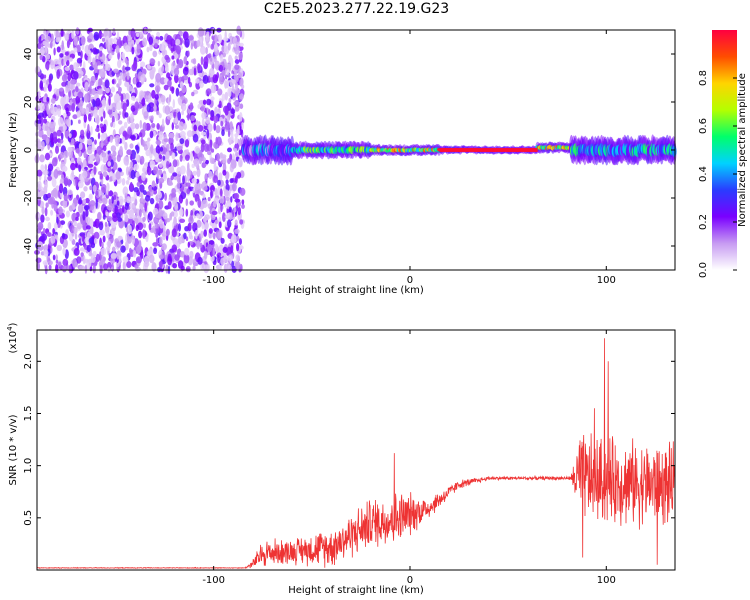 The image size is (750, 600). What do you see at coordinates (28, 150) in the screenshot?
I see `y-tick-label: 0` at bounding box center [28, 150].